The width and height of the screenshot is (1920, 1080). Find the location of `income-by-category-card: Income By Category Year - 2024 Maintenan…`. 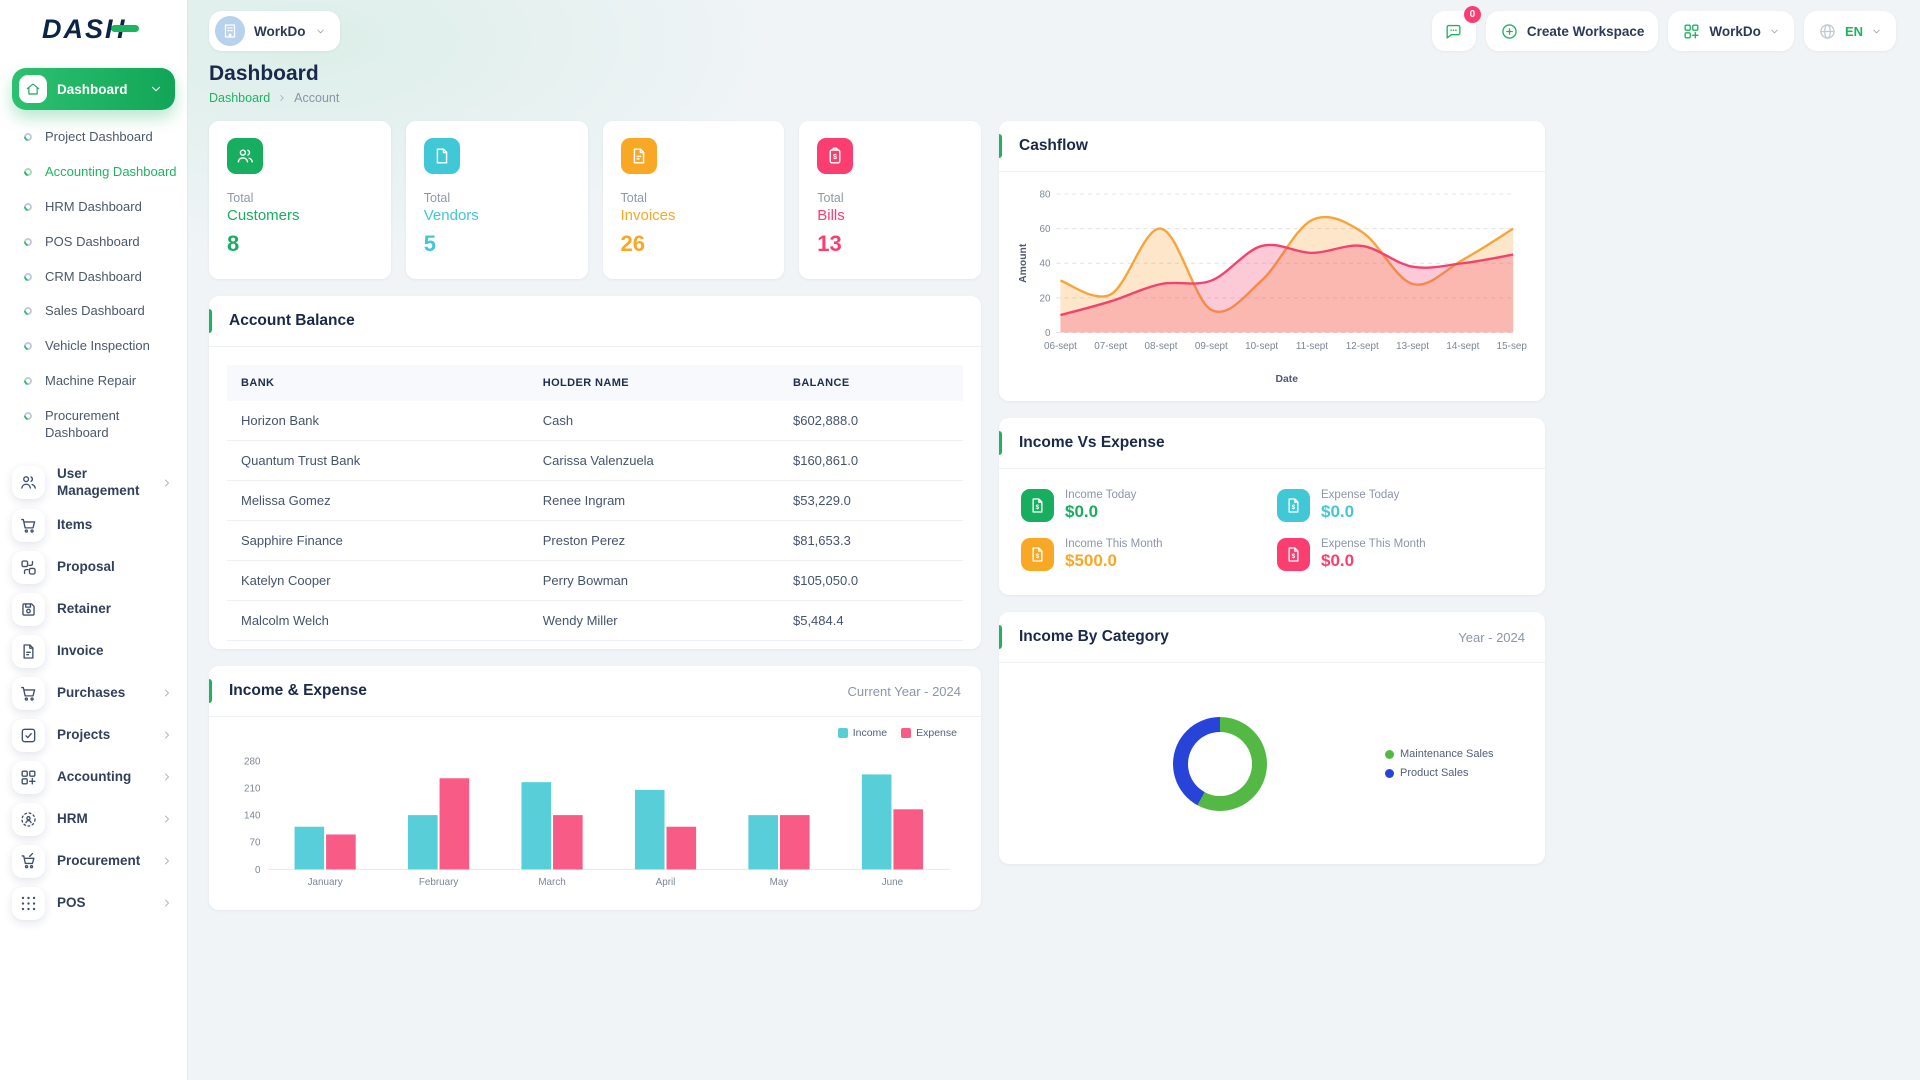

income-by-category-card: Income By Category Year - 2024 Maintenan… is located at coordinates (1272, 738).